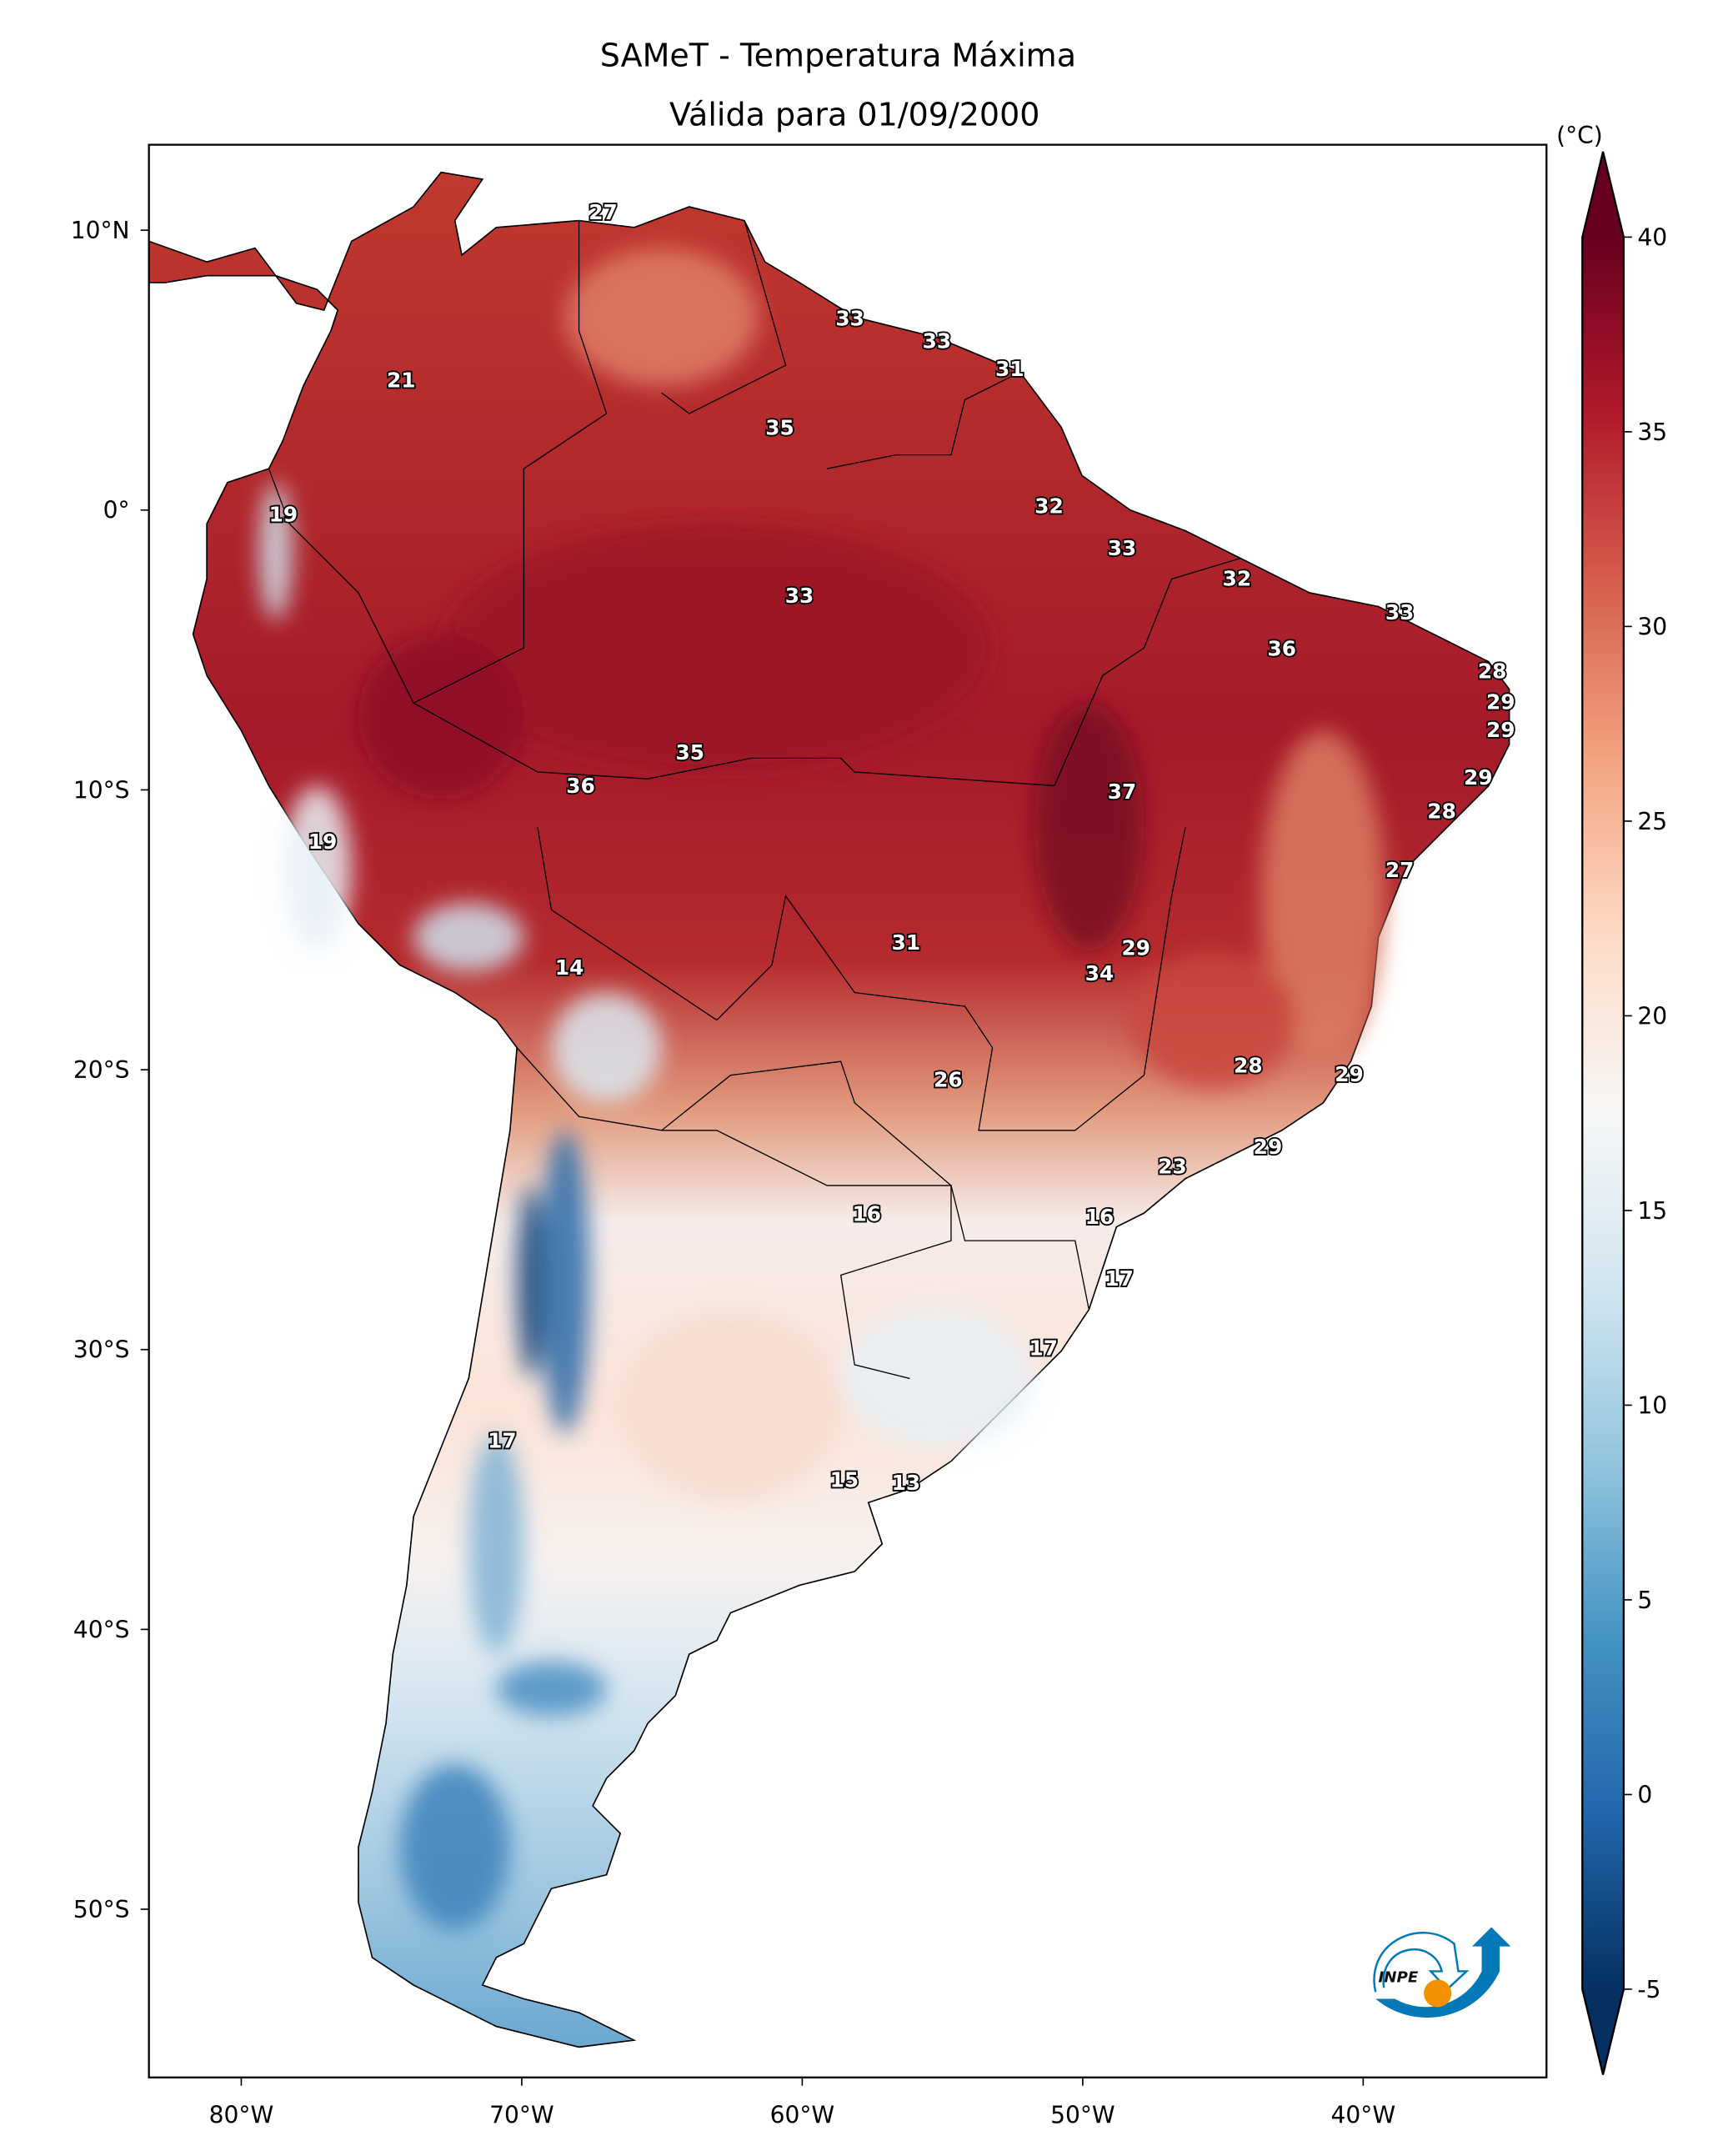  Describe the element at coordinates (1172, 1167) in the screenshot. I see `contour-label: 23` at that location.